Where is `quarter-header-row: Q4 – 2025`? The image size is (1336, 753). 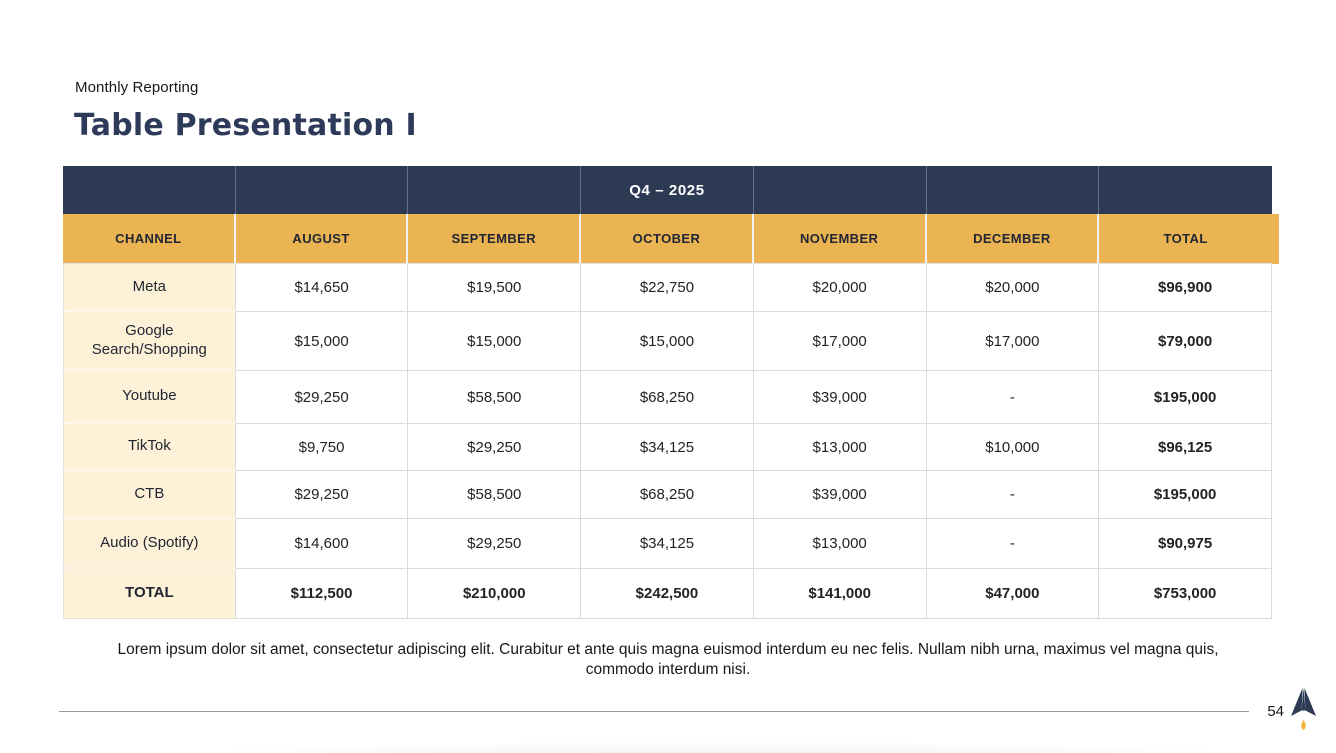 quarter-header-row: Q4 – 2025 is located at coordinates (667, 190).